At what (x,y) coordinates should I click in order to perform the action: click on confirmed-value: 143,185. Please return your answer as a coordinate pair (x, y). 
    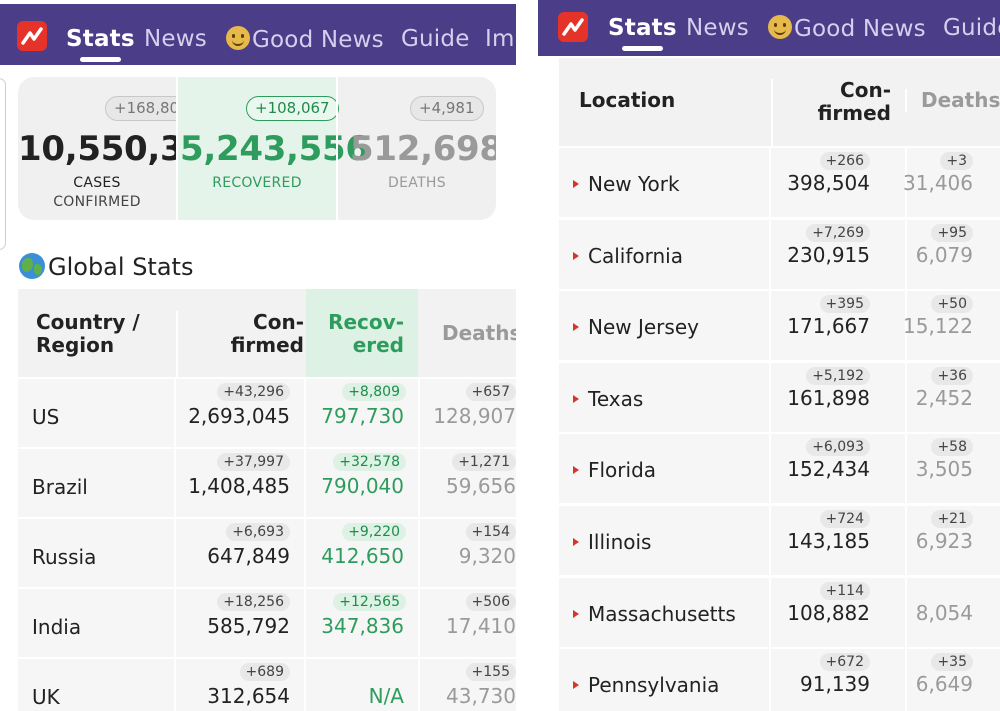
    Looking at the image, I should click on (828, 541).